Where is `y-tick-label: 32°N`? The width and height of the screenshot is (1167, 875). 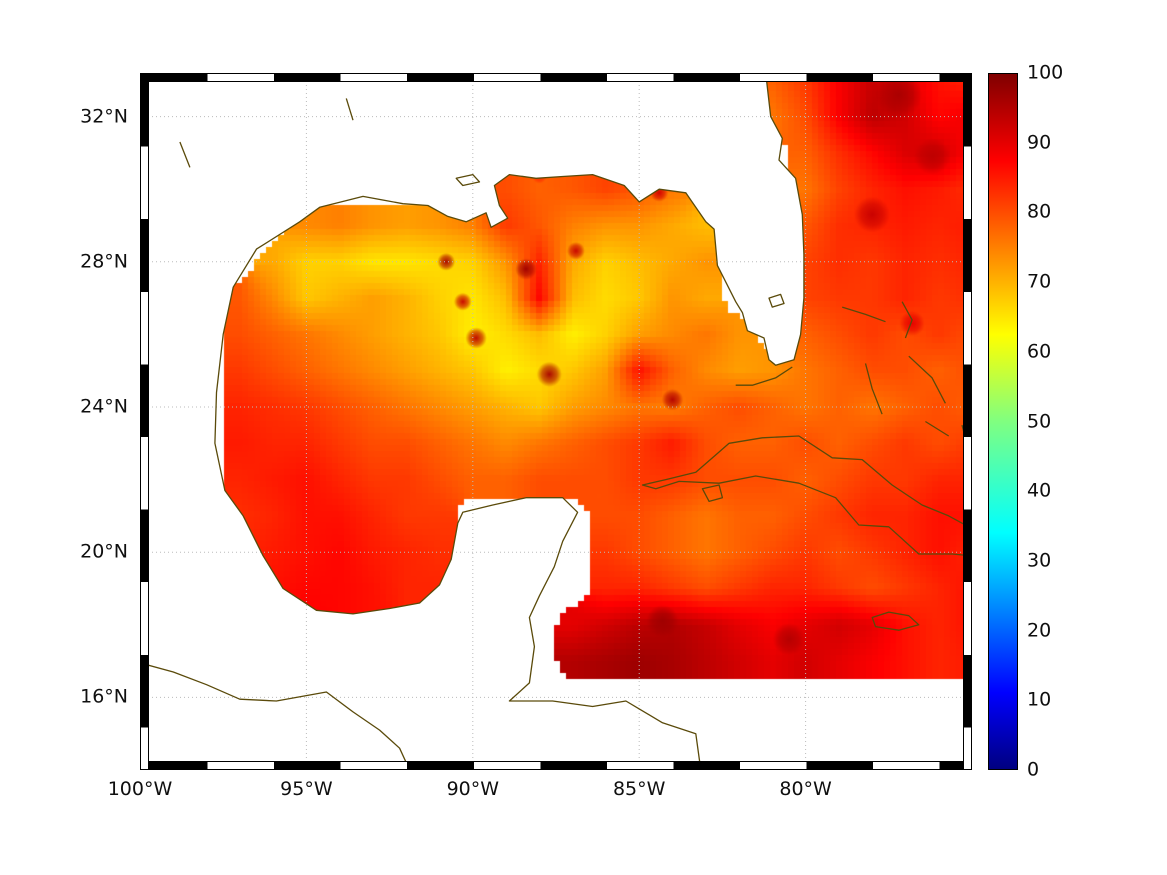
y-tick-label: 32°N is located at coordinates (104, 116).